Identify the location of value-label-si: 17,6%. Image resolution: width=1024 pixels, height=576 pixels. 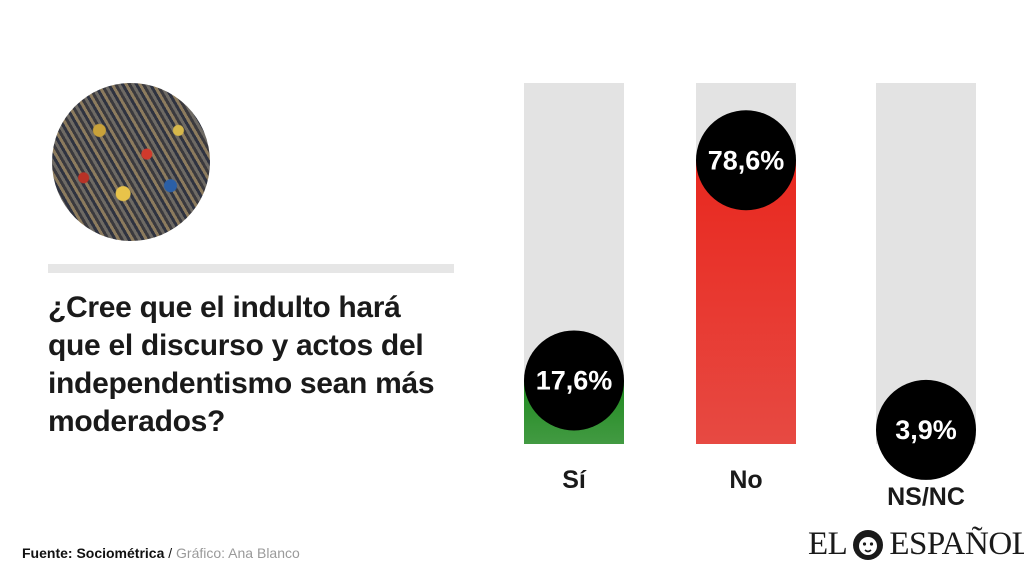
(574, 380).